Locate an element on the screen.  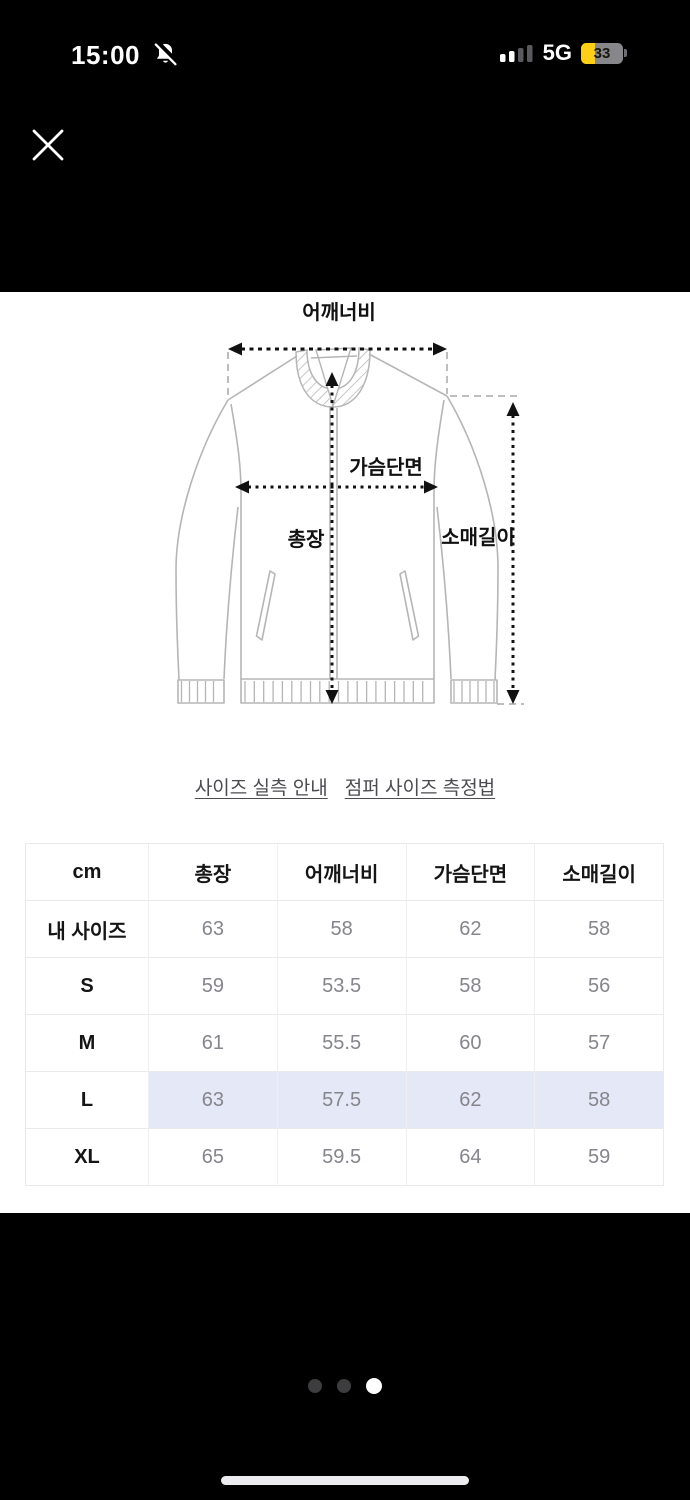
size-value: 55.5 is located at coordinates (341, 1043).